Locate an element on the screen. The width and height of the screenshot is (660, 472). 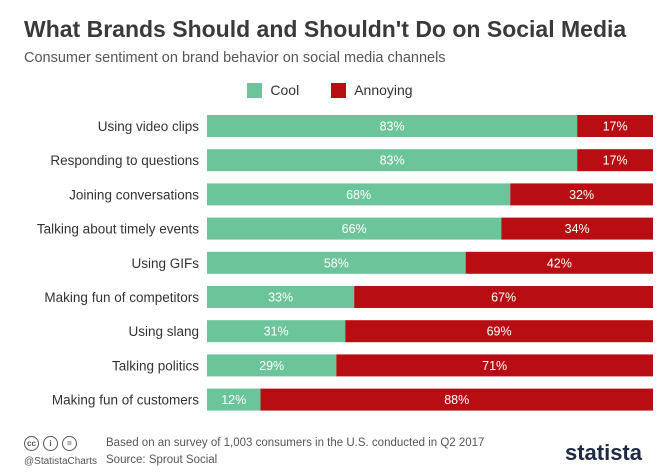
data-label-annoying: 88% is located at coordinates (456, 400).